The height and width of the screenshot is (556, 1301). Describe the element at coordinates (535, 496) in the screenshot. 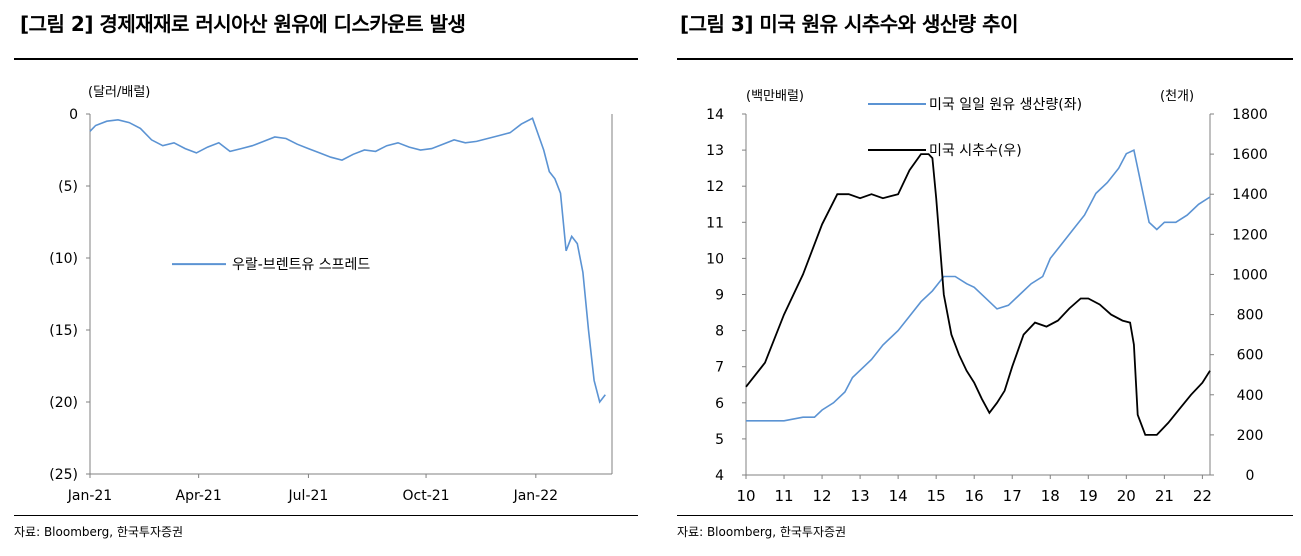

I see `left-x-tick-label: Jan-22` at that location.